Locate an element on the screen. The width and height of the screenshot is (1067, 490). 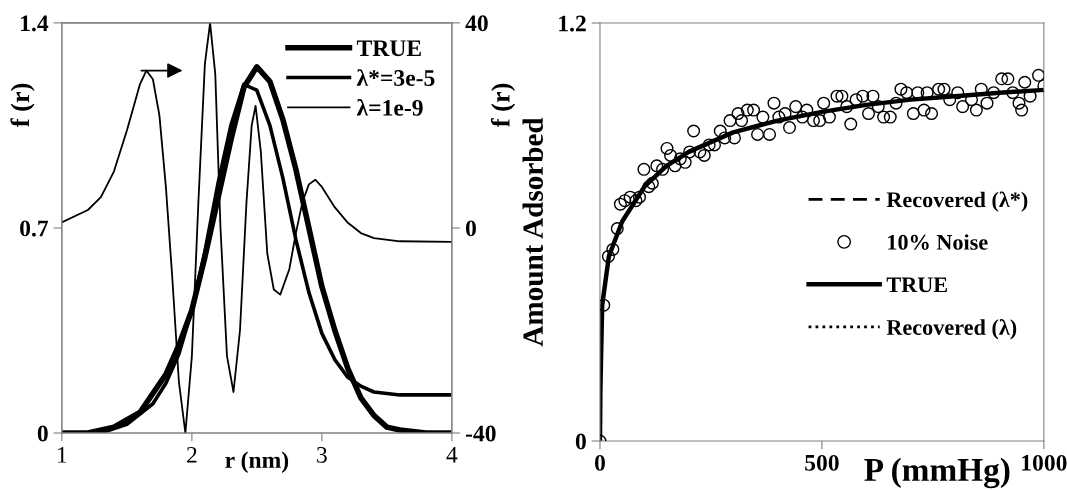
legend-label: λ*=3e-5 is located at coordinates (395, 77).